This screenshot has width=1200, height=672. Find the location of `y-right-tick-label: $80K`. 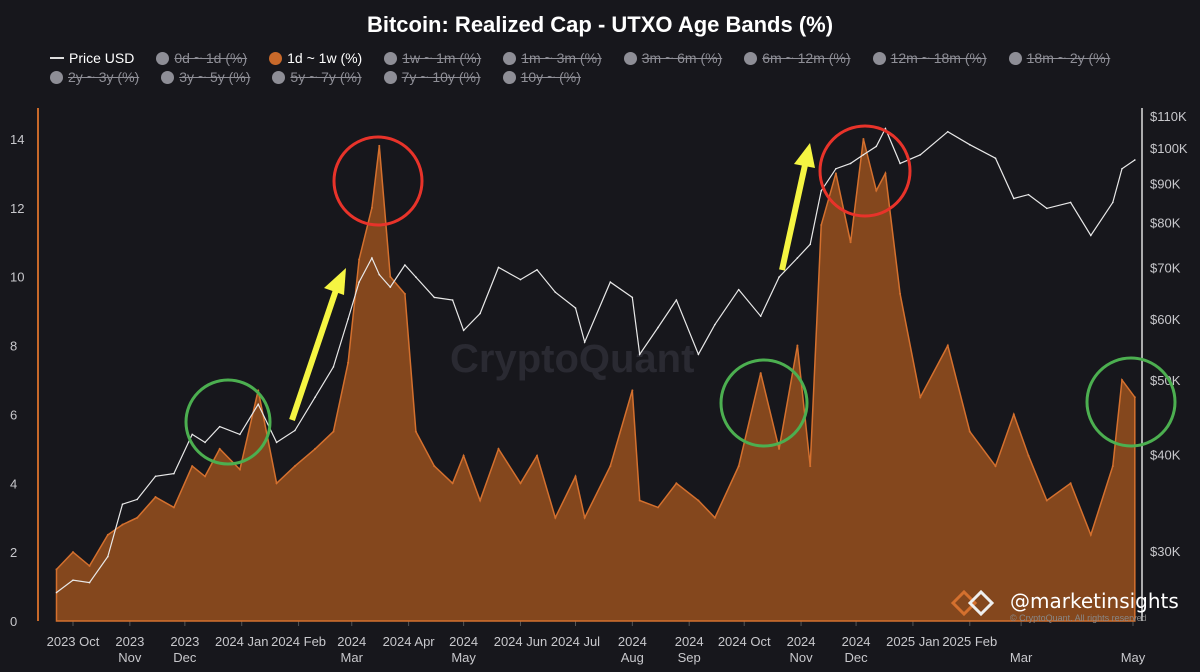

y-right-tick-label: $80K is located at coordinates (1165, 223).